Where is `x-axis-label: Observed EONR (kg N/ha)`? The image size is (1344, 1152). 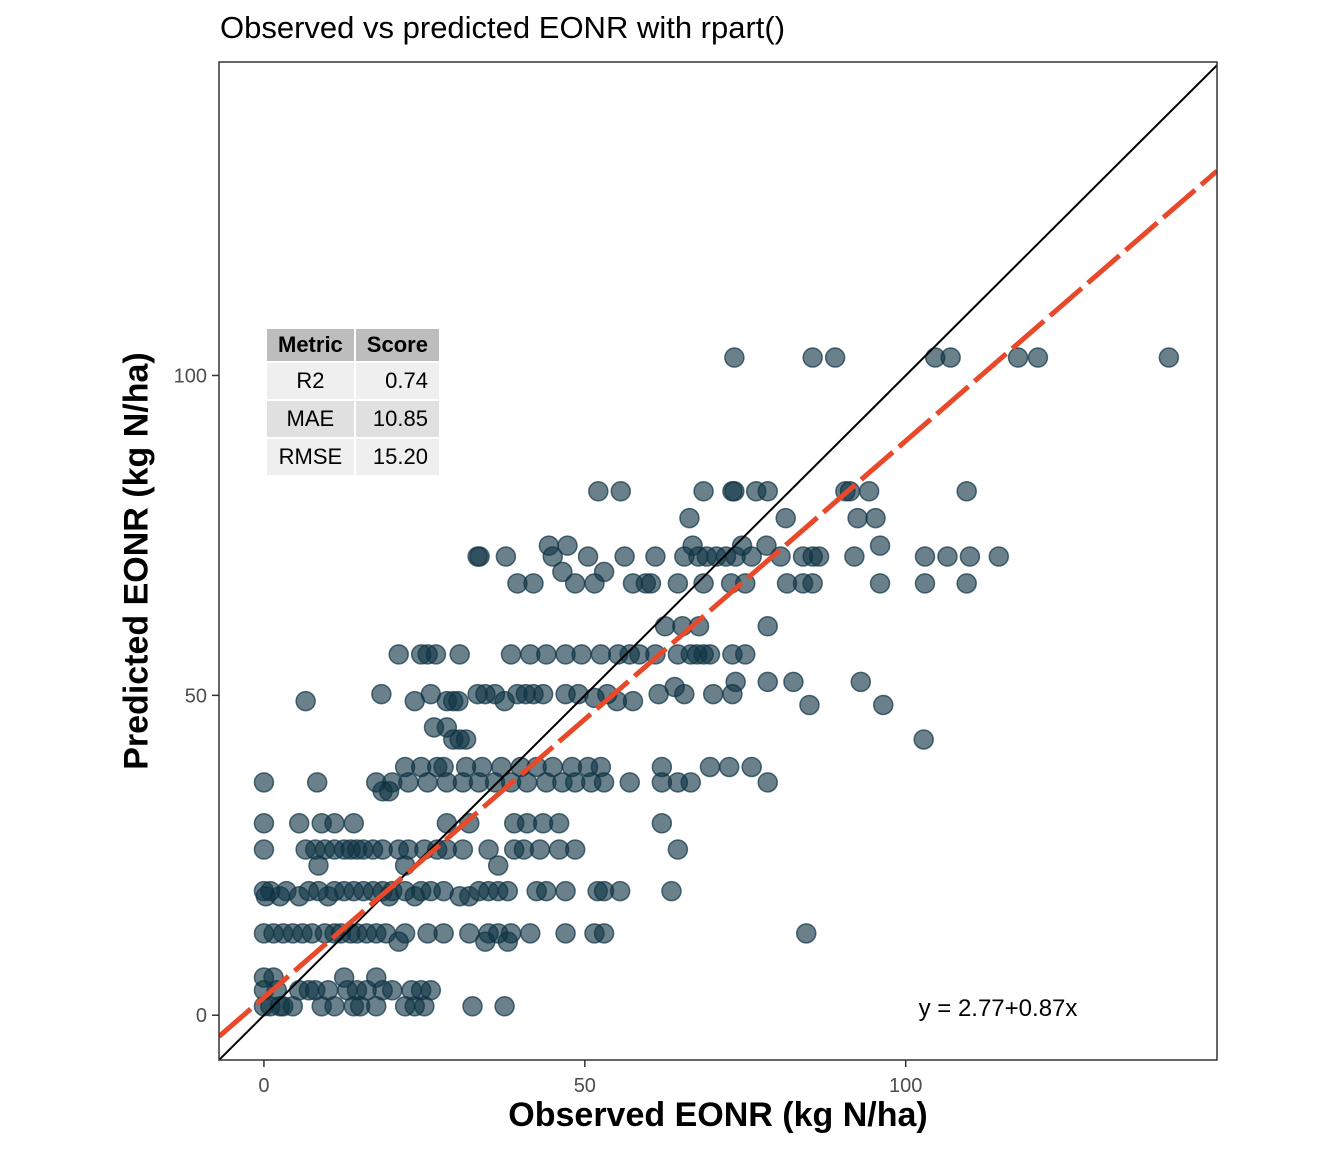
x-axis-label: Observed EONR (kg N/ha) is located at coordinates (718, 1115).